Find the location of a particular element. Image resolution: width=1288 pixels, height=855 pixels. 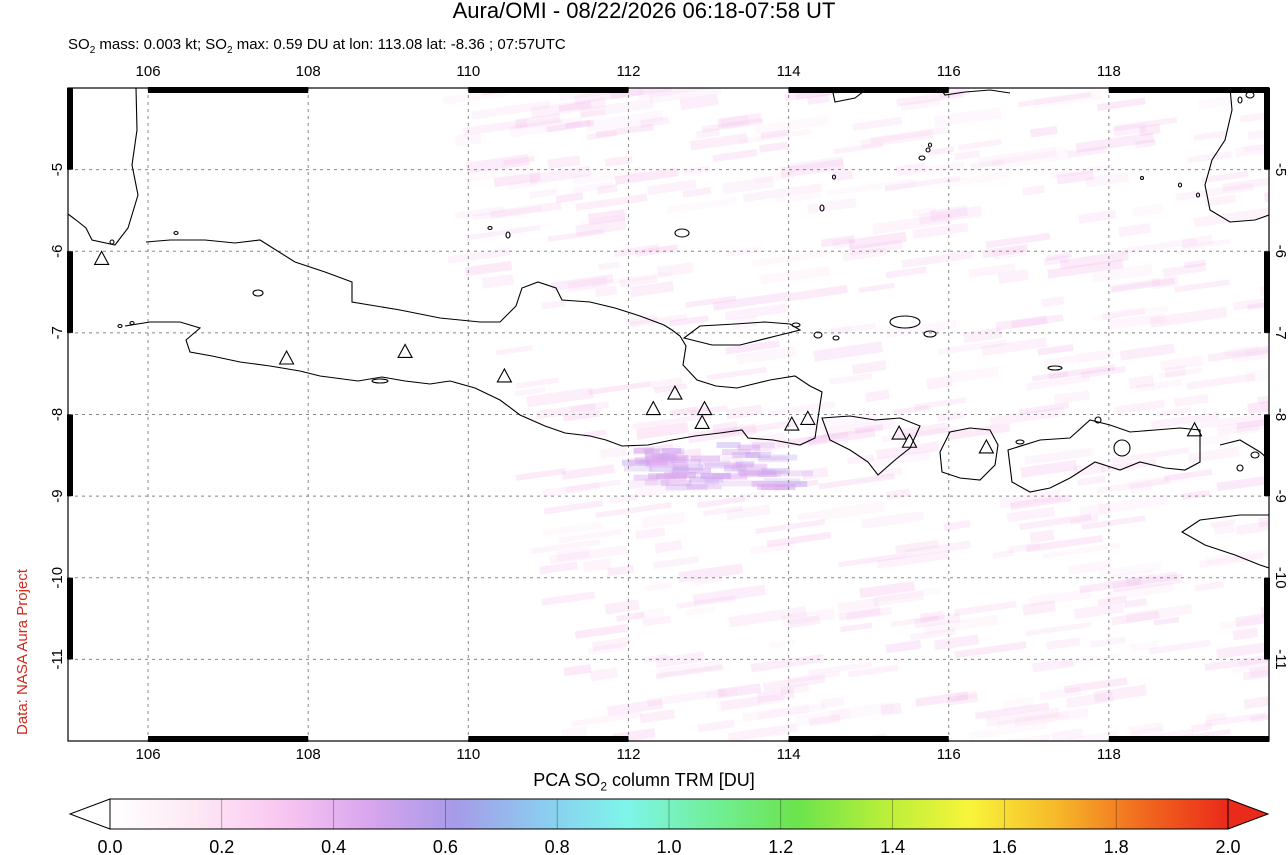

volcano-triangle-icon is located at coordinates (405, 351).